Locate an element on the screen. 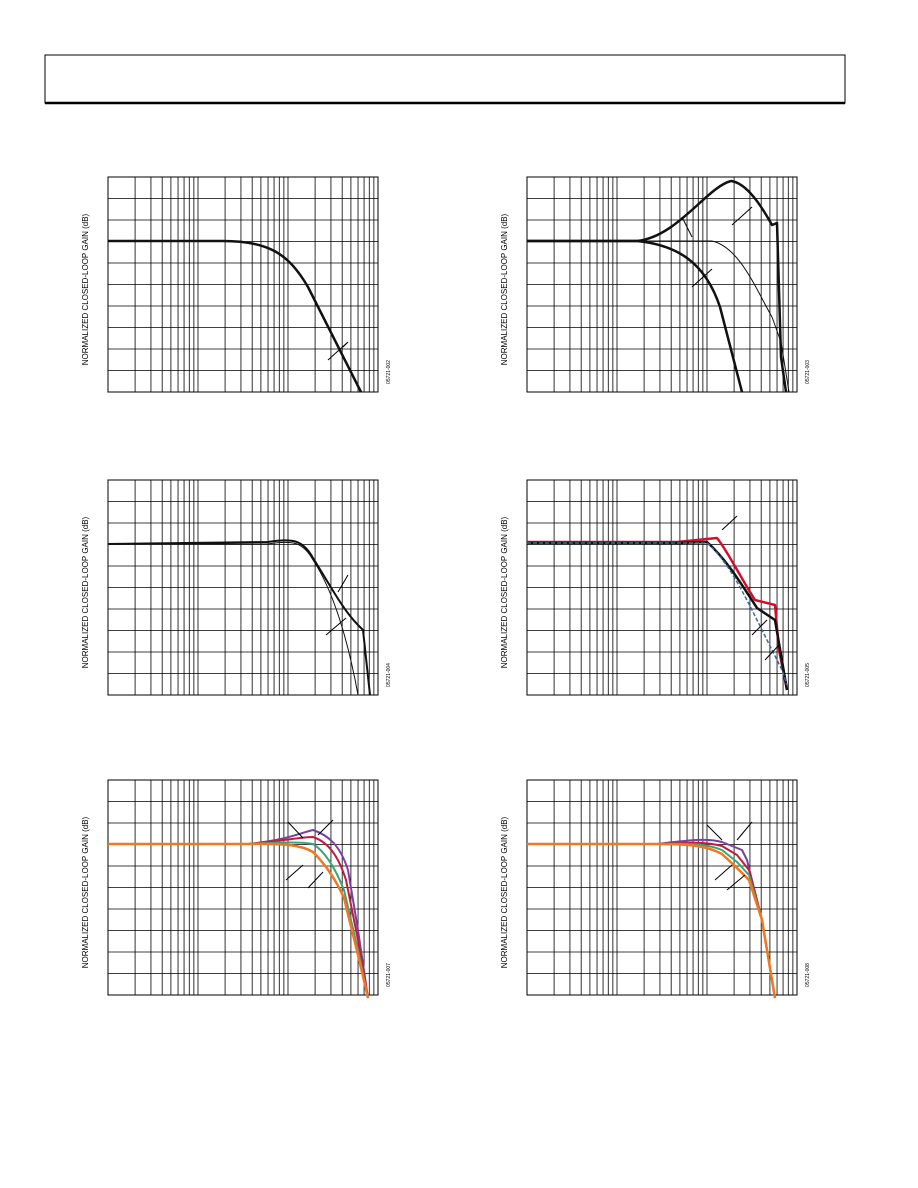  figure-code: 05721-002 is located at coordinates (389, 372).